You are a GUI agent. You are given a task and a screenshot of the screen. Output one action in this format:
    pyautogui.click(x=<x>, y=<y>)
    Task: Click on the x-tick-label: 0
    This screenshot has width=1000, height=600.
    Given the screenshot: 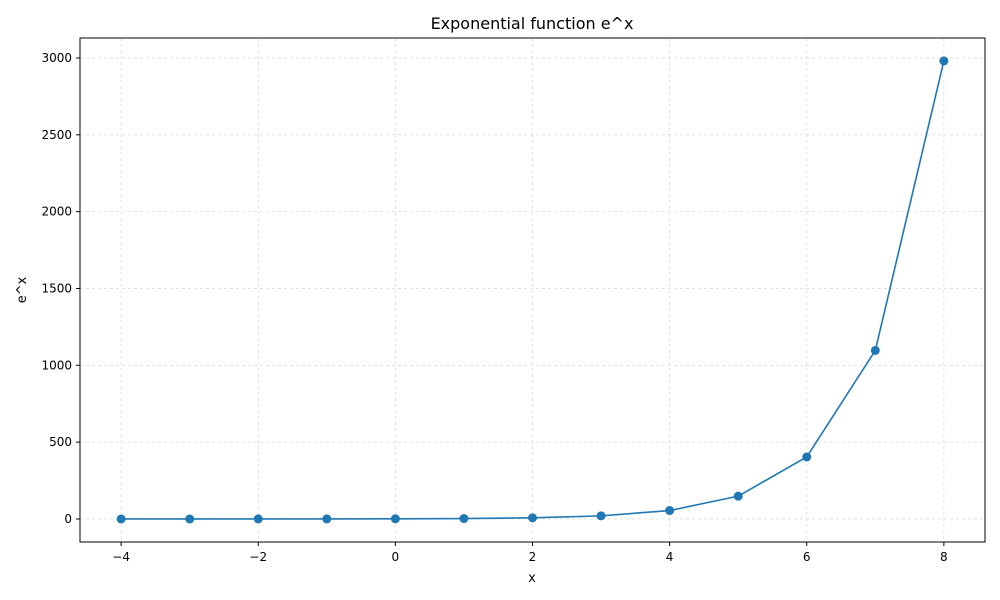 What is the action you would take?
    pyautogui.click(x=396, y=557)
    